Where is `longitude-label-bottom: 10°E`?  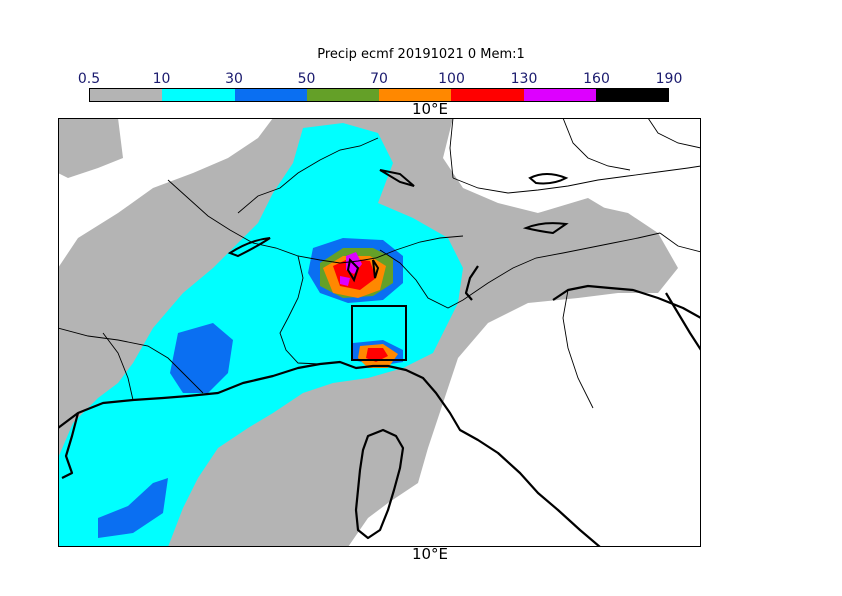 longitude-label-bottom: 10°E is located at coordinates (430, 554).